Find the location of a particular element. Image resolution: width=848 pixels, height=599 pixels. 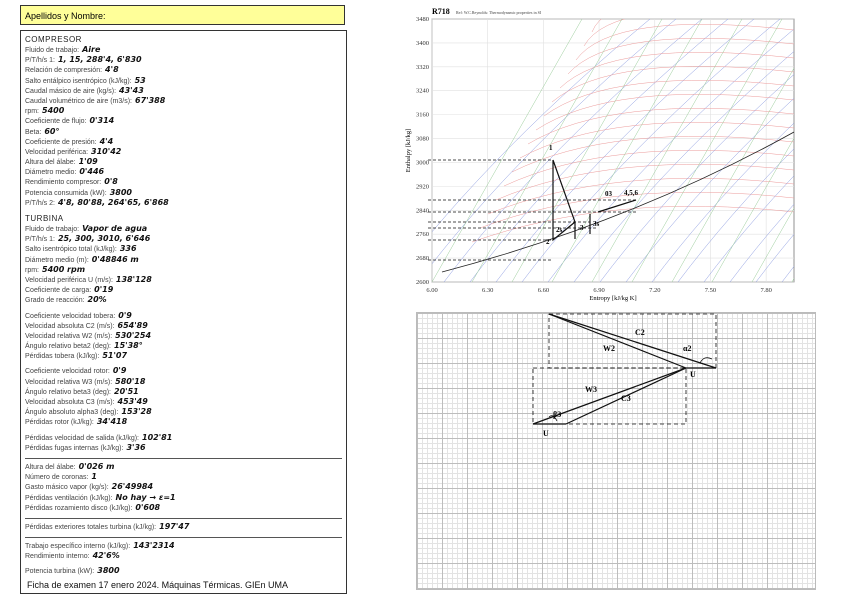

handwritten-answer: Aire is located at coordinates (91, 49).